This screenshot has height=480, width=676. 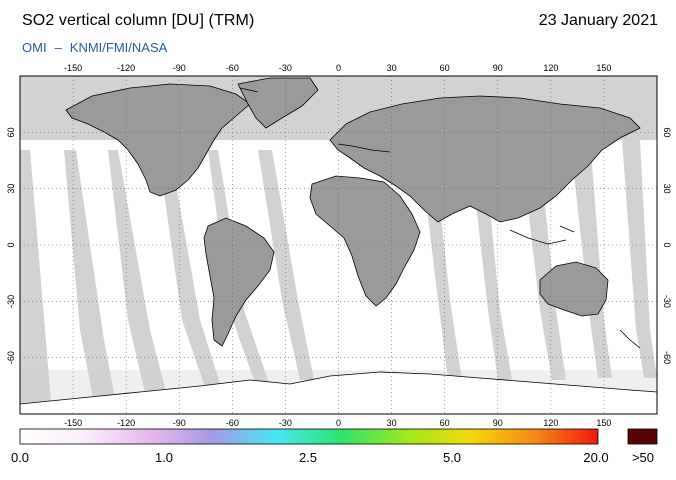 I want to click on lon-tick-bottom: 60, so click(x=445, y=423).